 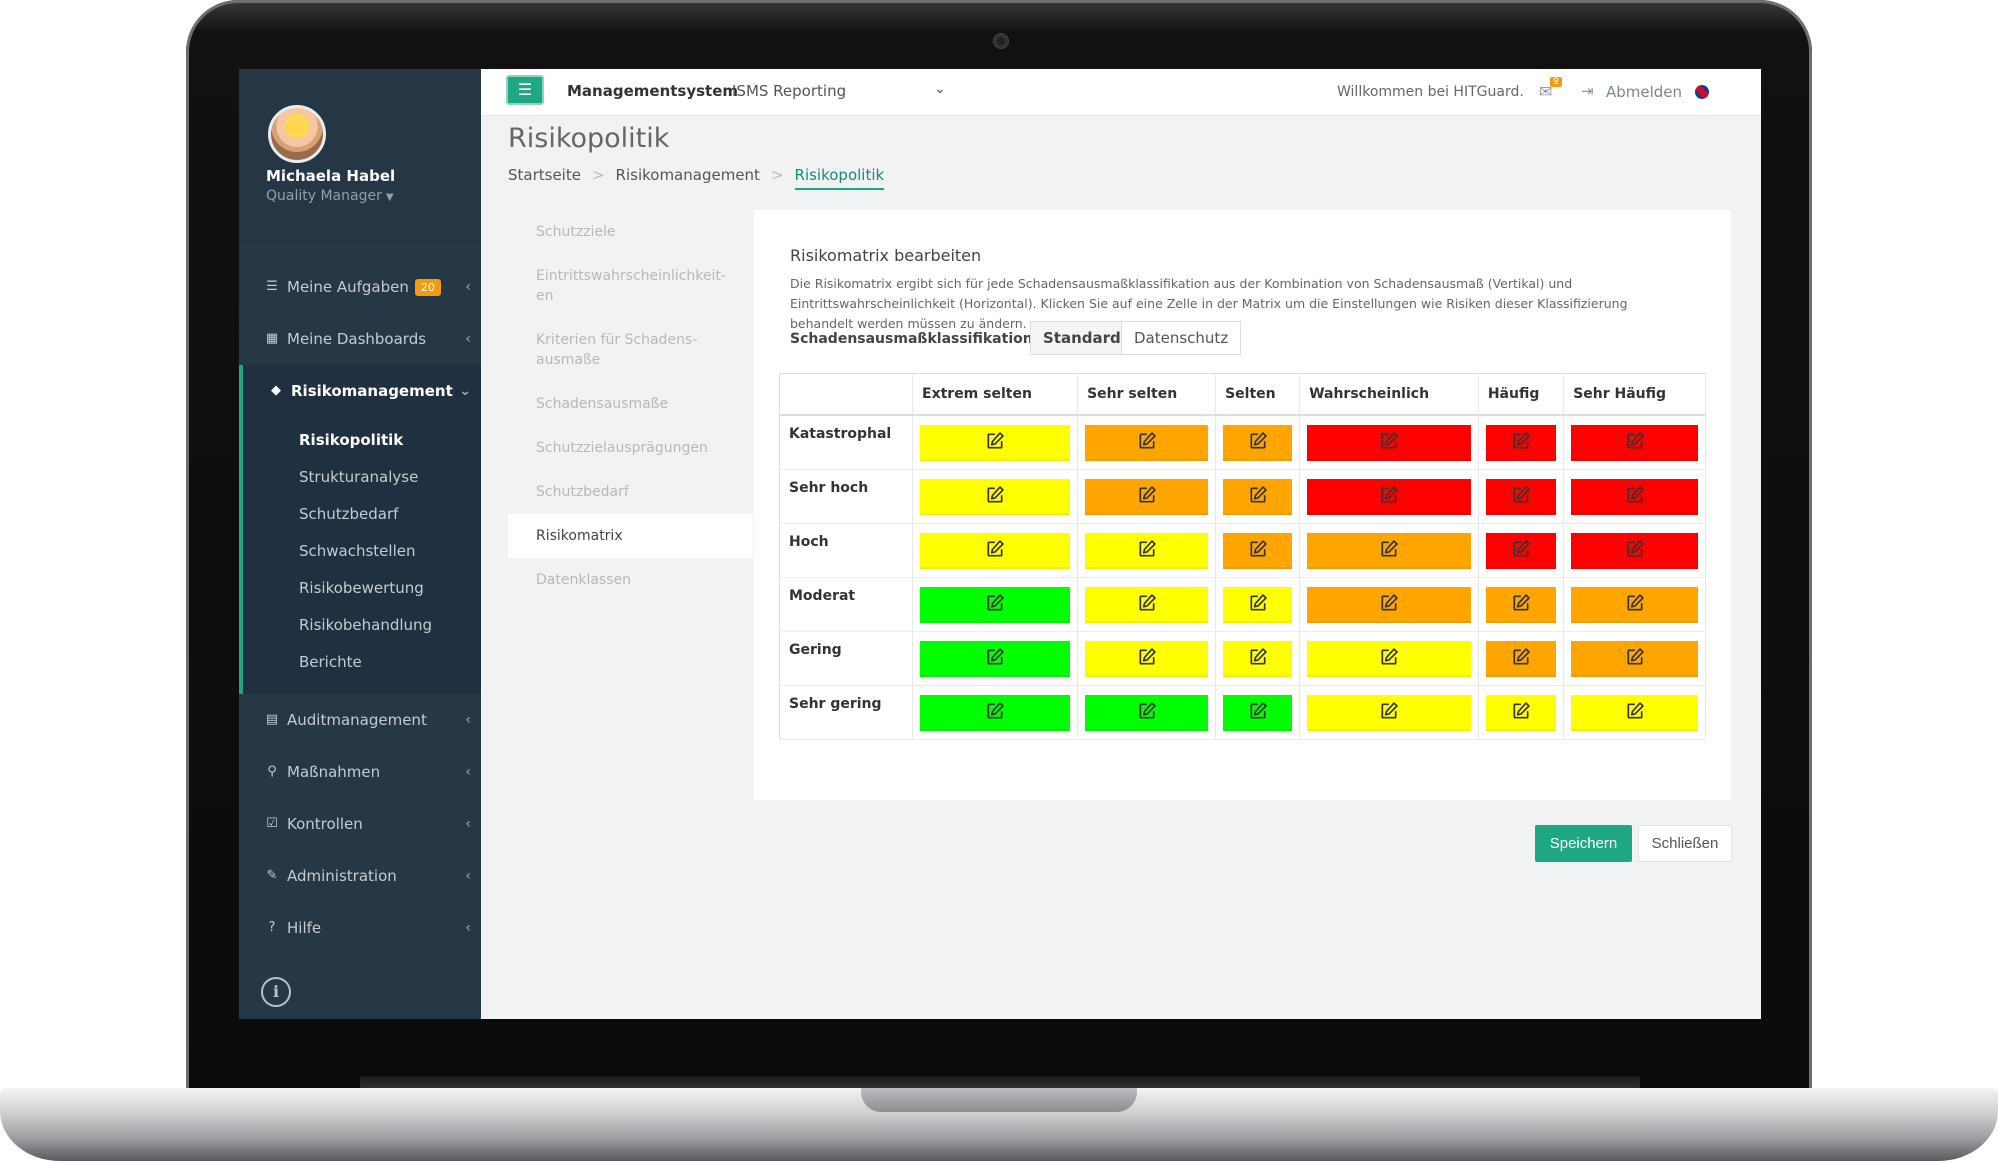 I want to click on sidebar-item-meine-aufgaben: ☰ Meine Aufgaben 20 ‹, so click(x=360, y=287).